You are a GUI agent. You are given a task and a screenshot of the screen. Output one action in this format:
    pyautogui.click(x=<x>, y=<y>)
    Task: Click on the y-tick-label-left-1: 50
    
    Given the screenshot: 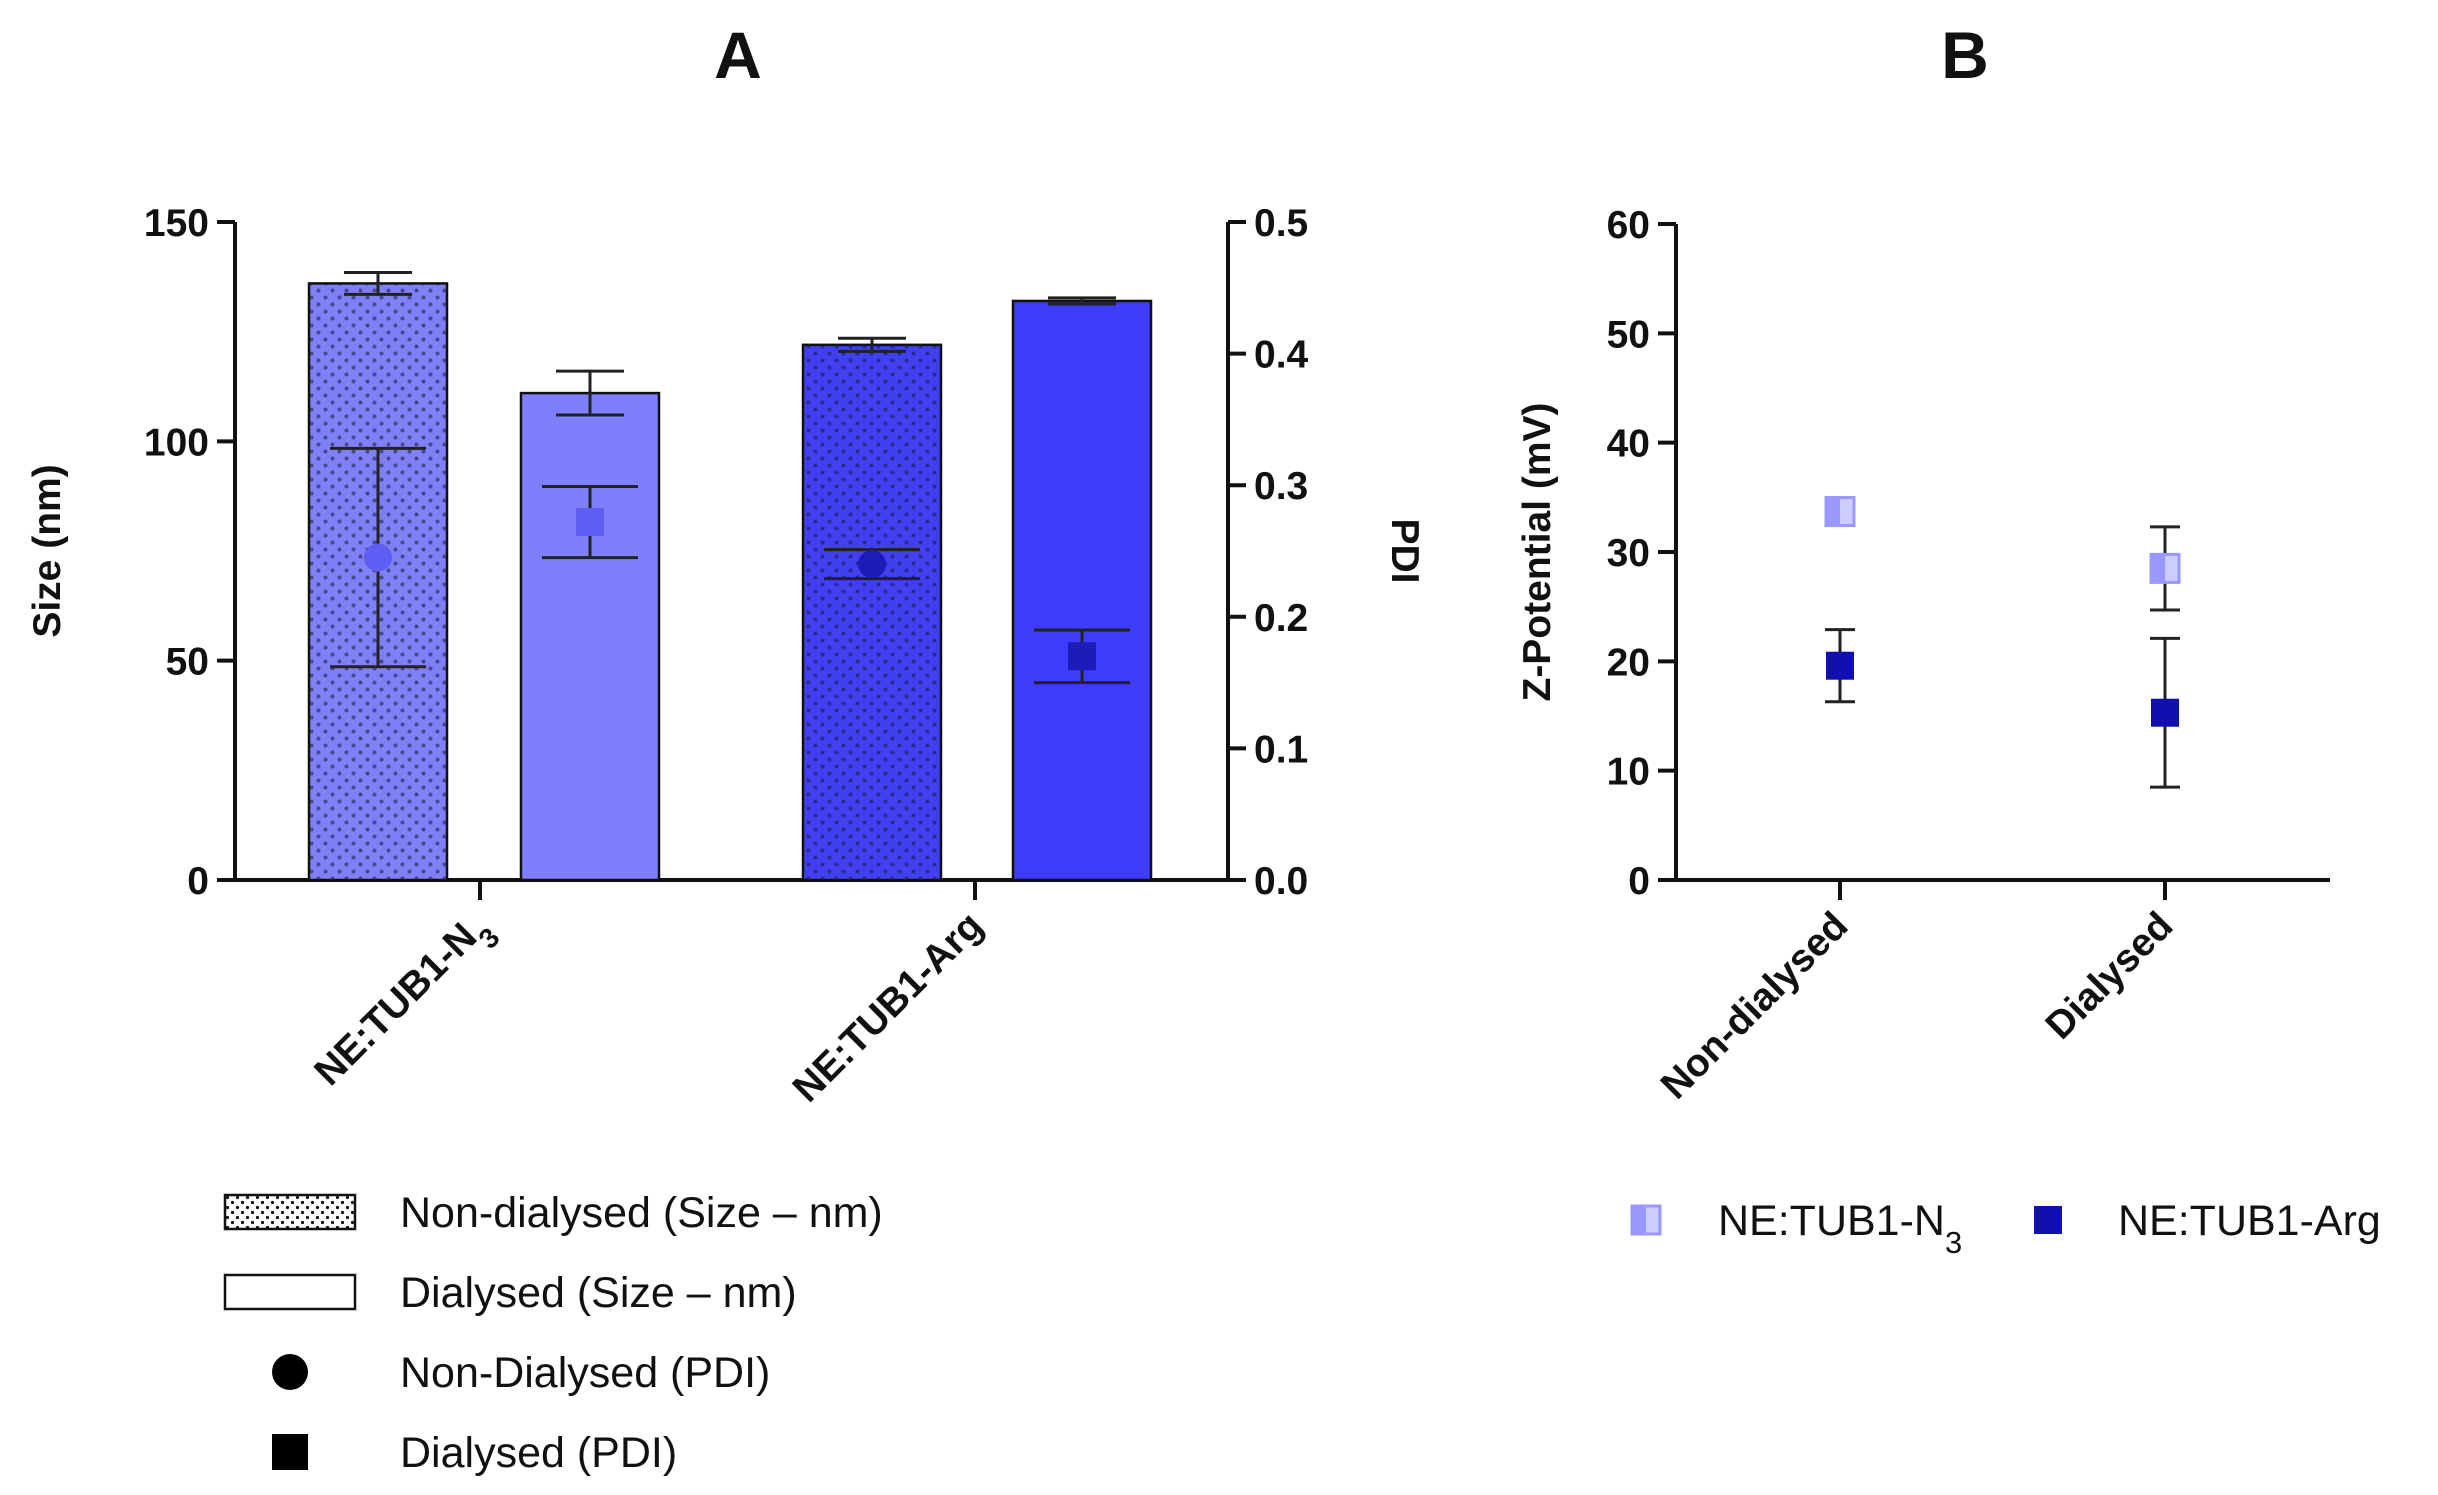 What is the action you would take?
    pyautogui.click(x=187, y=662)
    